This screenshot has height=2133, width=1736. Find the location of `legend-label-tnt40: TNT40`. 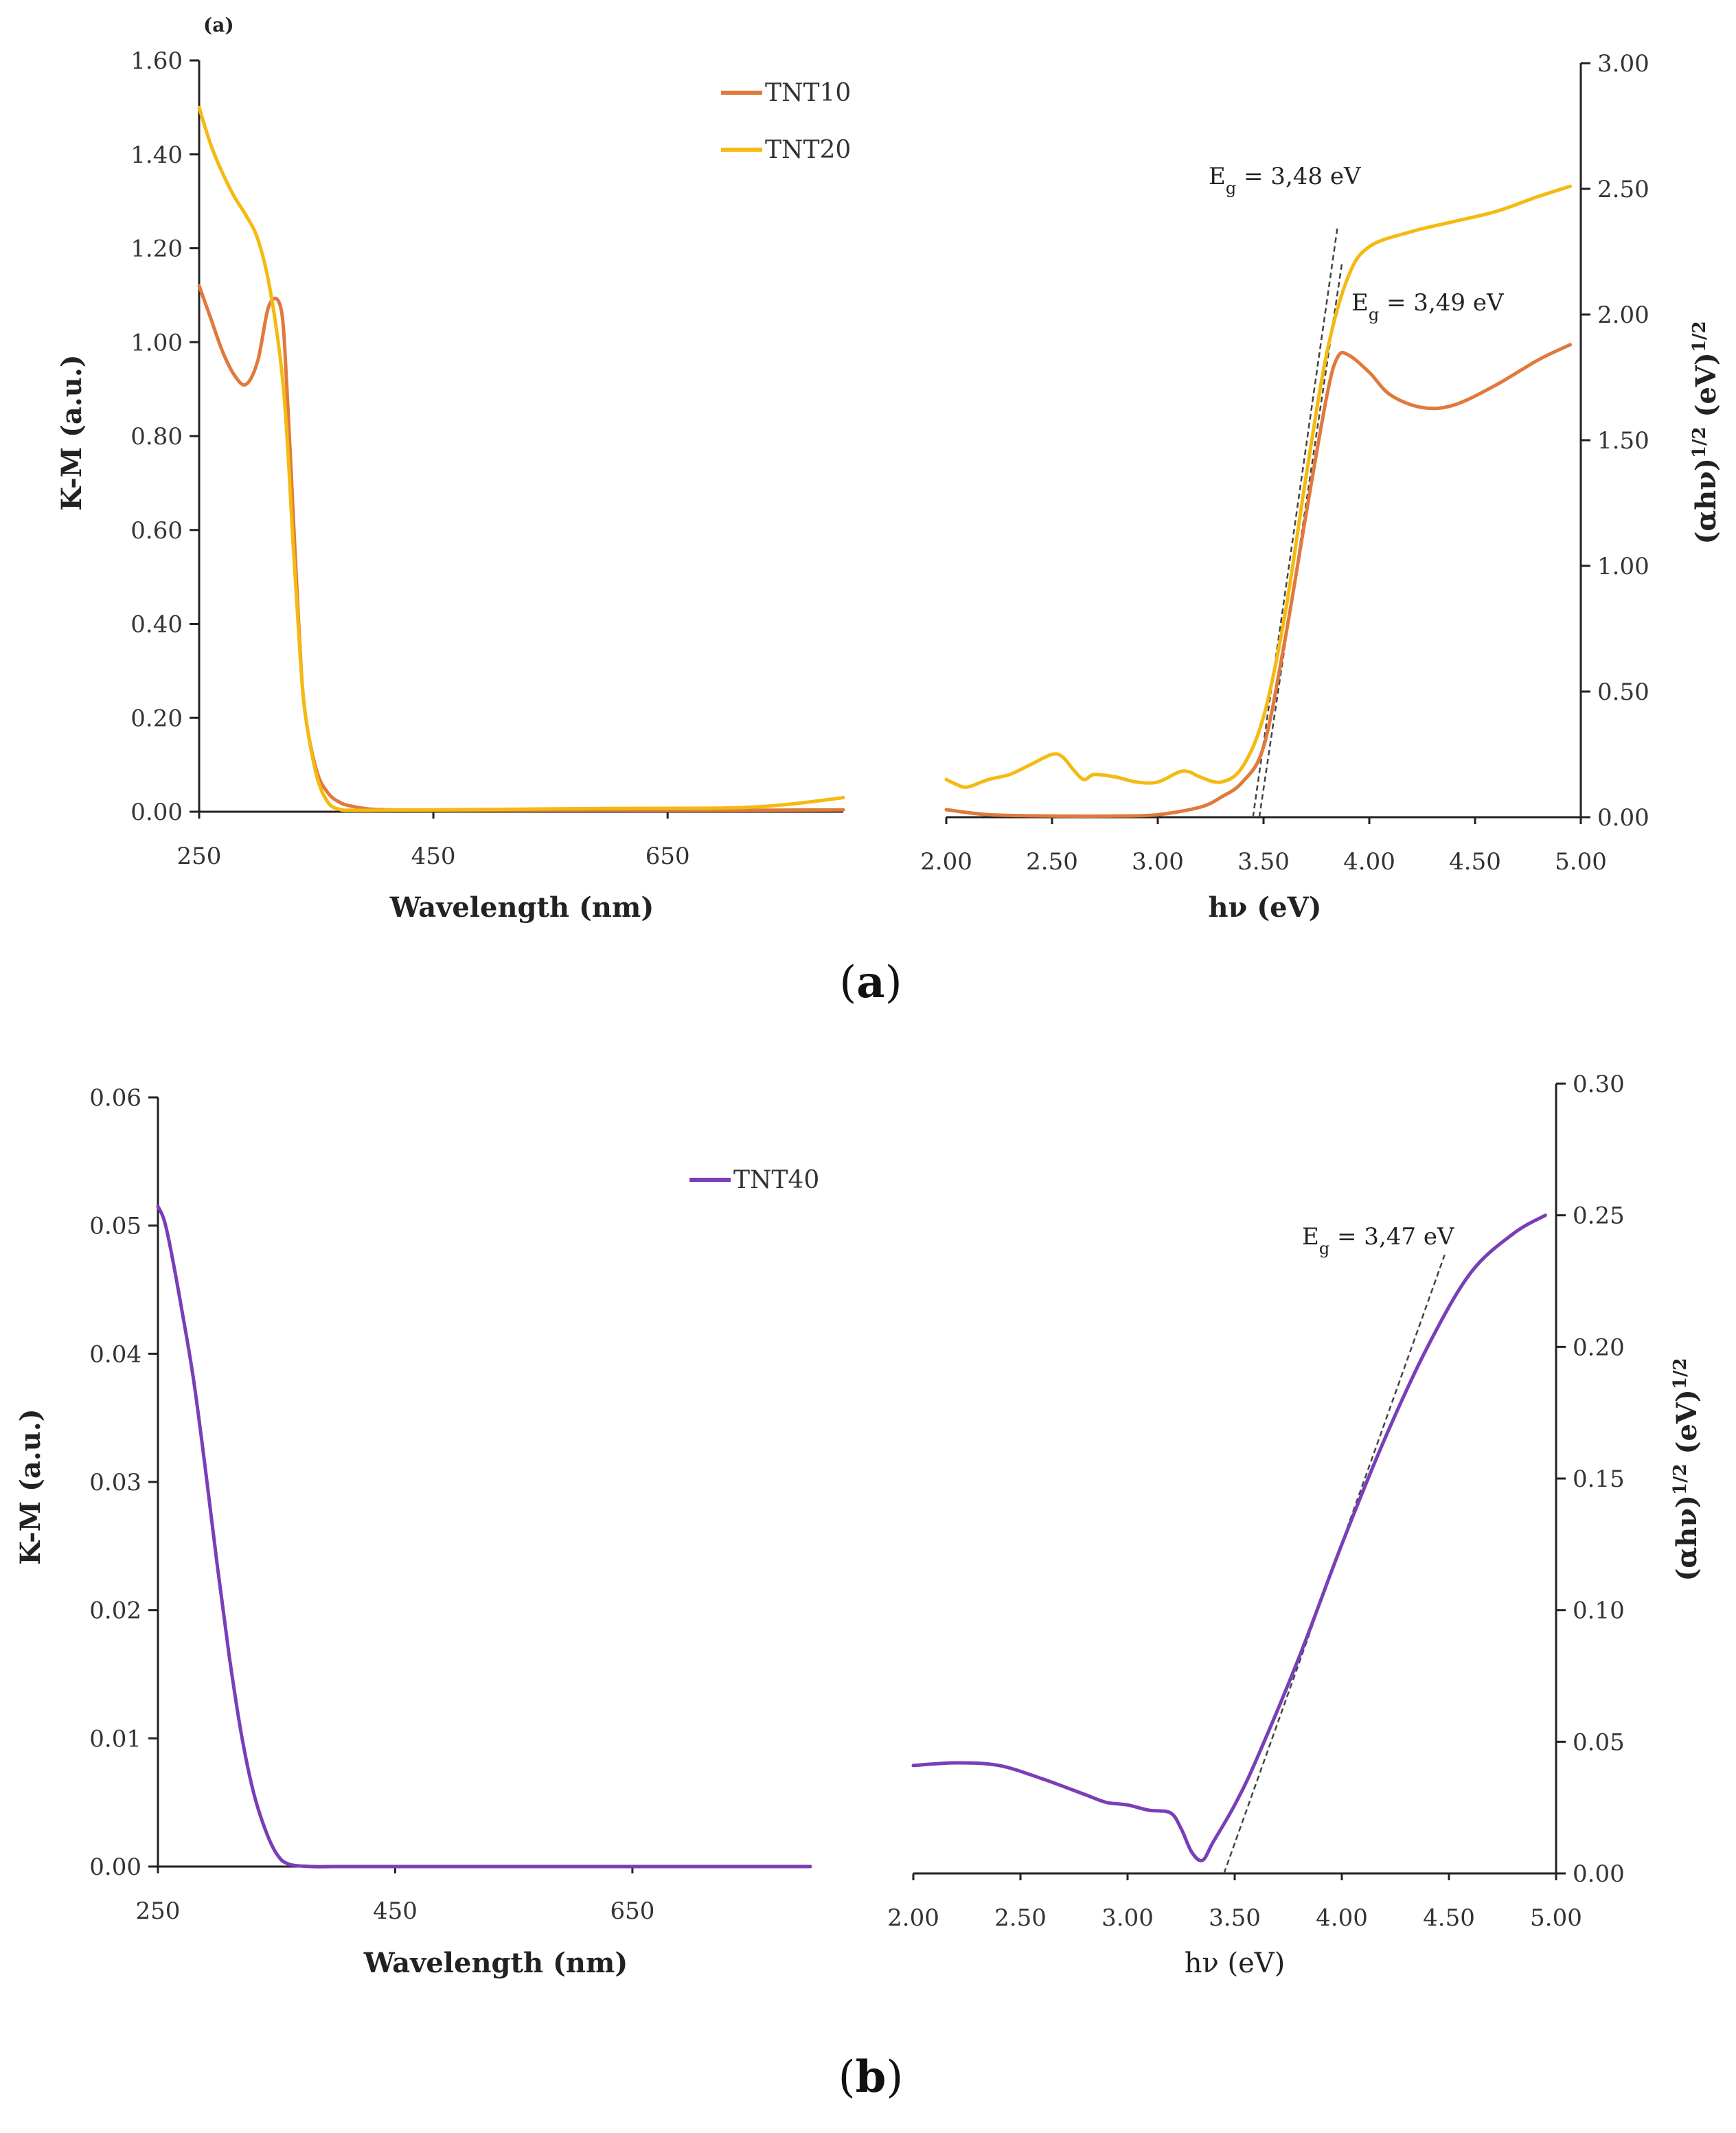

legend-label-tnt40: TNT40 is located at coordinates (776, 1180).